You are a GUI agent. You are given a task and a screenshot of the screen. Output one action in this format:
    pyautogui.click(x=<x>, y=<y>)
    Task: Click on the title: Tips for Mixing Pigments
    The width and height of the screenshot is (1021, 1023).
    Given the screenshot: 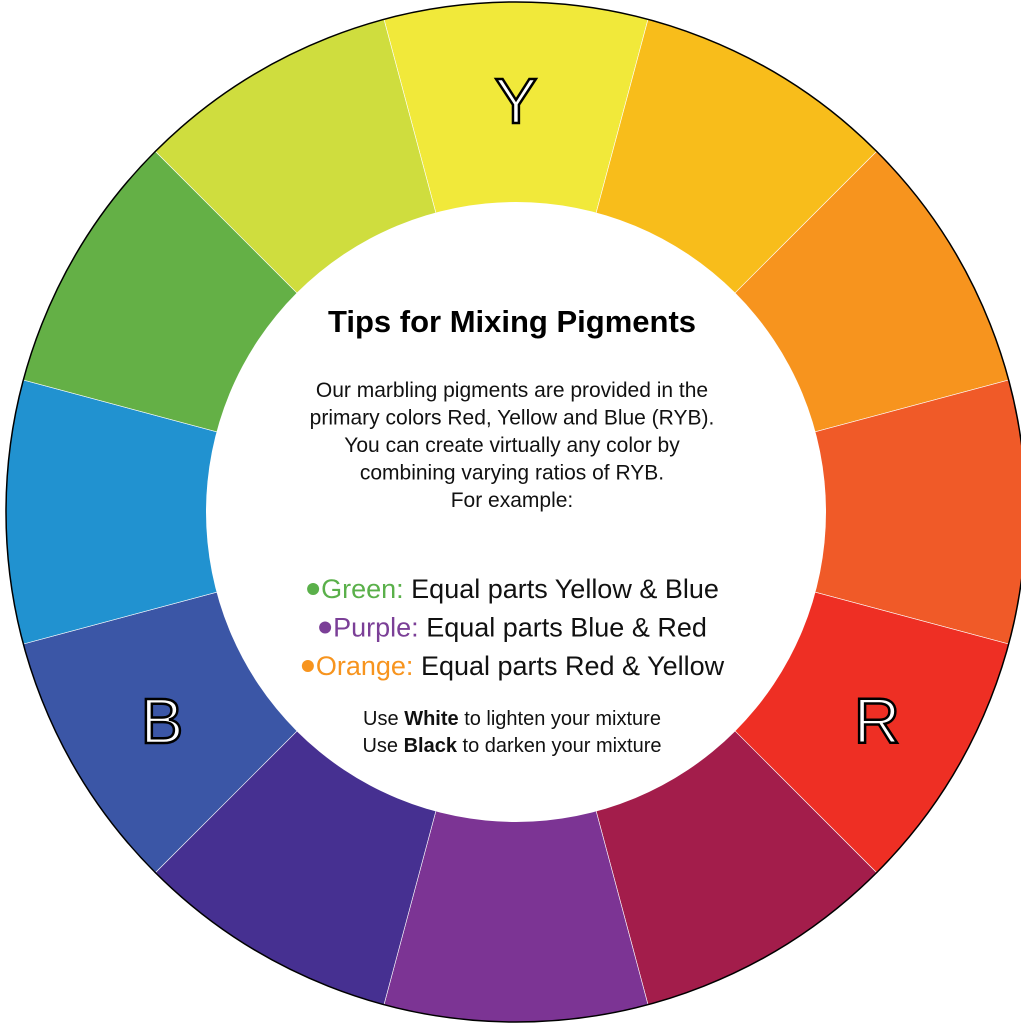 What is the action you would take?
    pyautogui.click(x=512, y=321)
    